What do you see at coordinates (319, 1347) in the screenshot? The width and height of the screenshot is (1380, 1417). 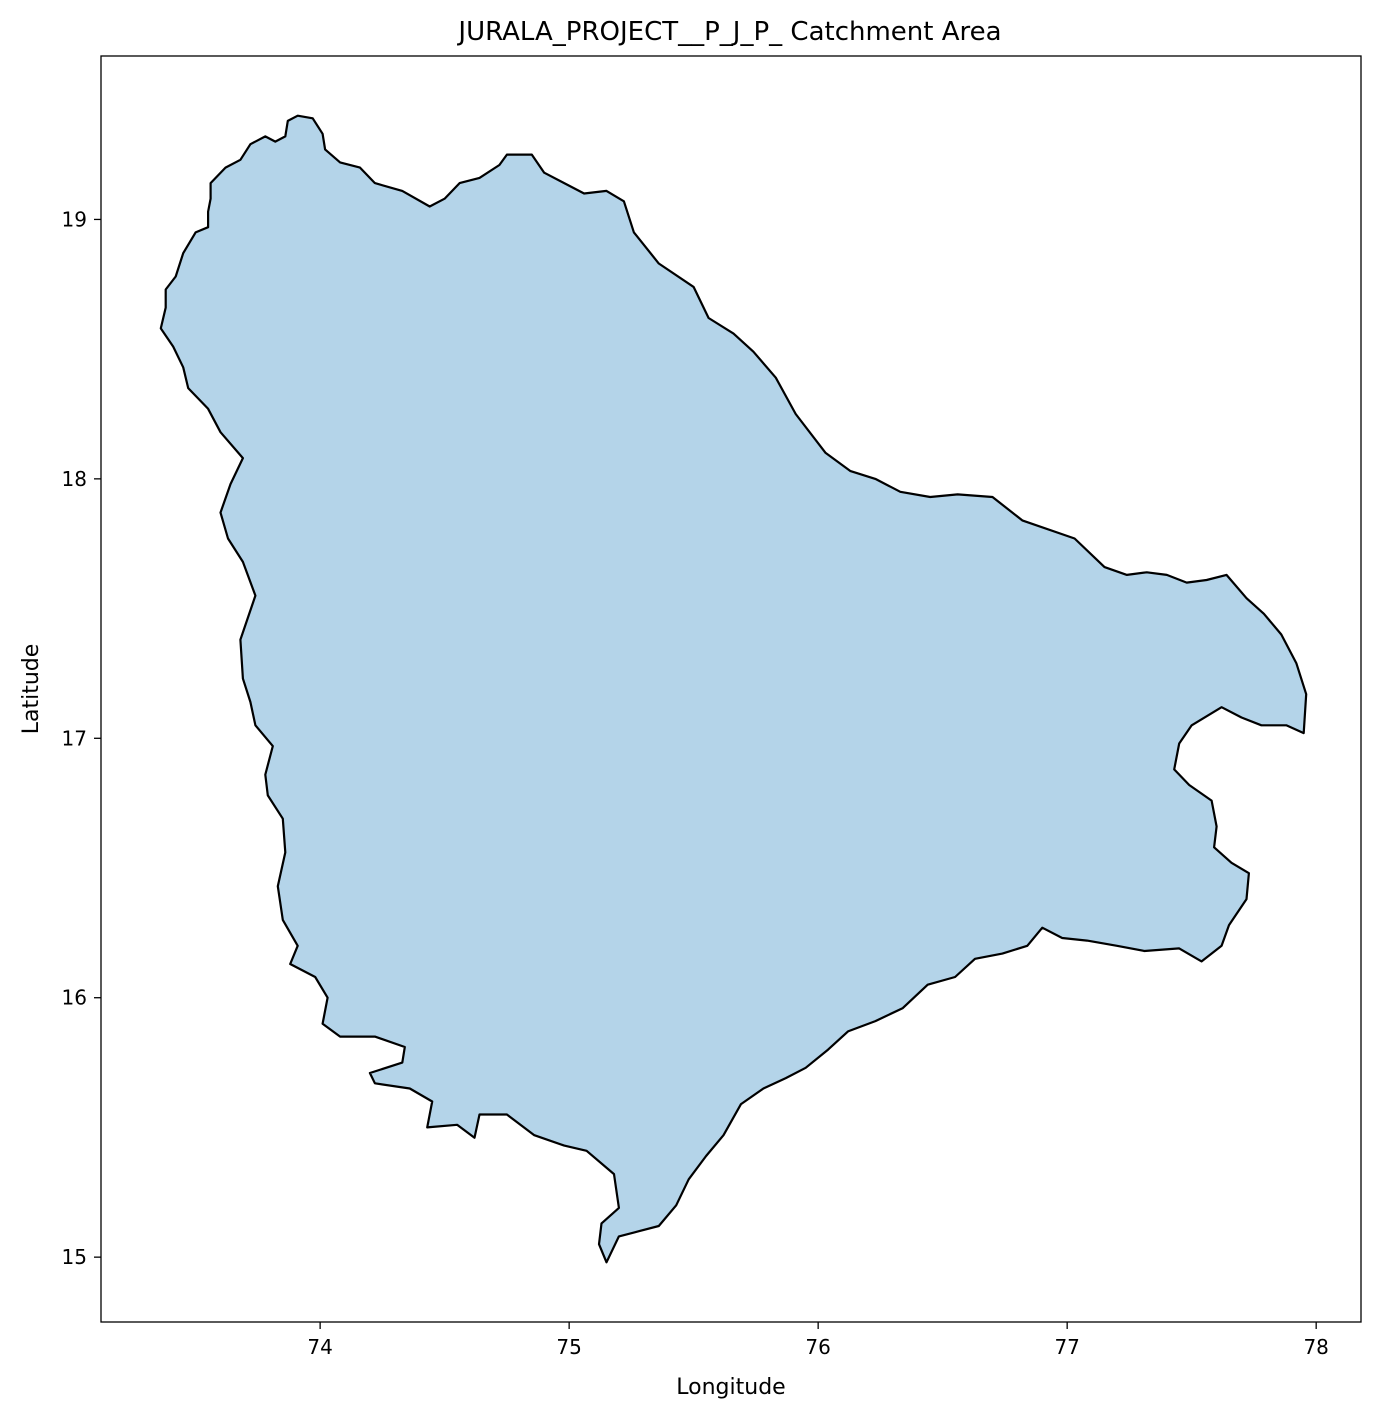 I see `x-tick-label: 74` at bounding box center [319, 1347].